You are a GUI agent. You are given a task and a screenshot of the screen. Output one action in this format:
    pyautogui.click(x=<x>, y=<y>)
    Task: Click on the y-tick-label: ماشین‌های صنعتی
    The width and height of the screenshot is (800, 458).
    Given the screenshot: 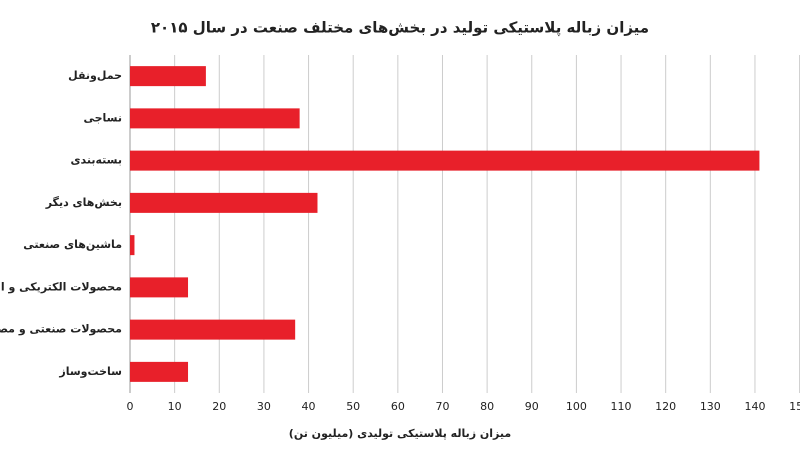 What is the action you would take?
    pyautogui.click(x=72, y=244)
    